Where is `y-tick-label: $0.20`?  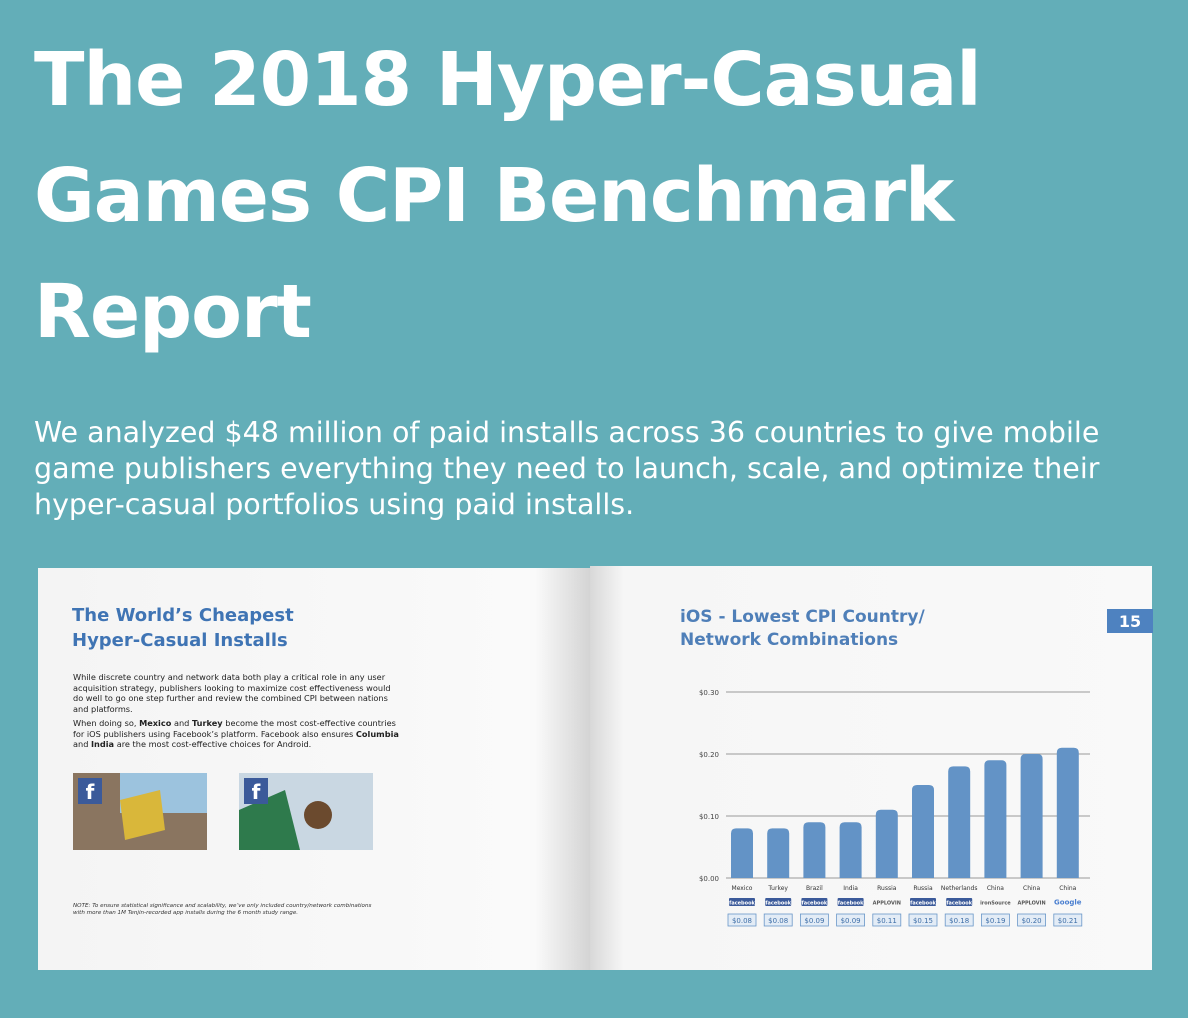
y-tick-label: $0.20 is located at coordinates (709, 755).